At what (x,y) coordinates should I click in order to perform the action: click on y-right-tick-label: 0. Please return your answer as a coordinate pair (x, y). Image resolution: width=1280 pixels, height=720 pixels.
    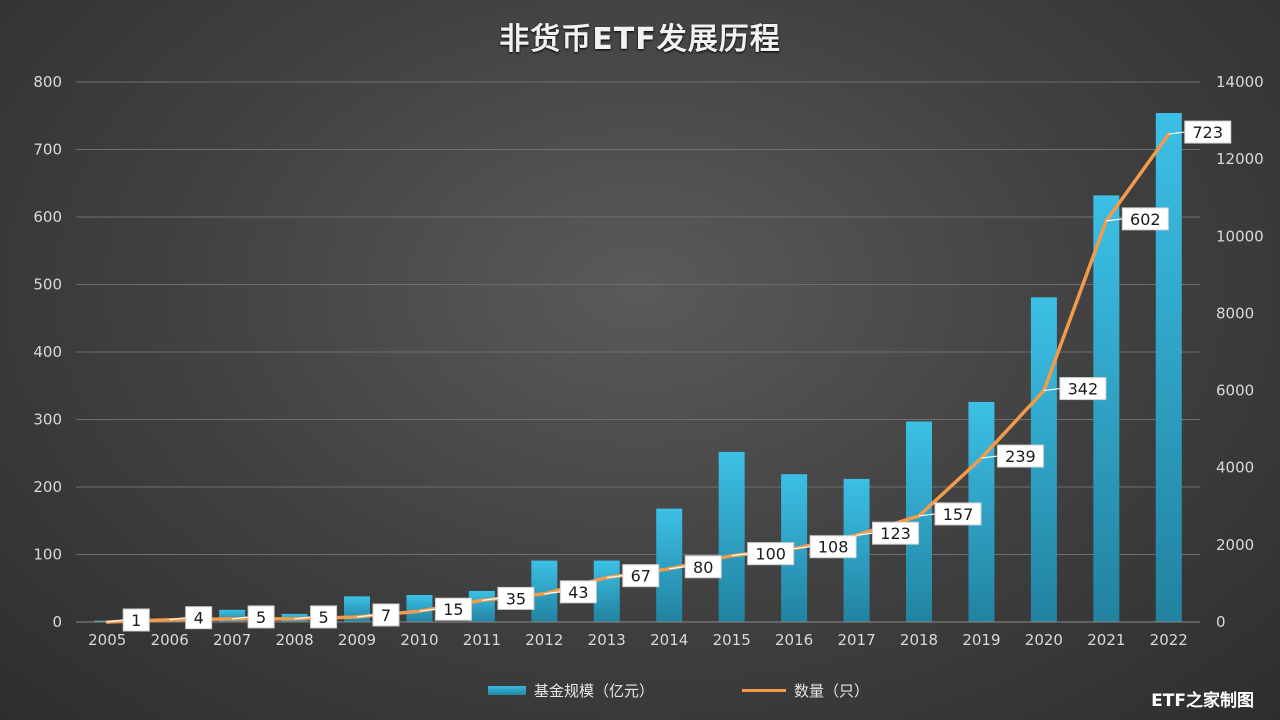
    Looking at the image, I should click on (1221, 622).